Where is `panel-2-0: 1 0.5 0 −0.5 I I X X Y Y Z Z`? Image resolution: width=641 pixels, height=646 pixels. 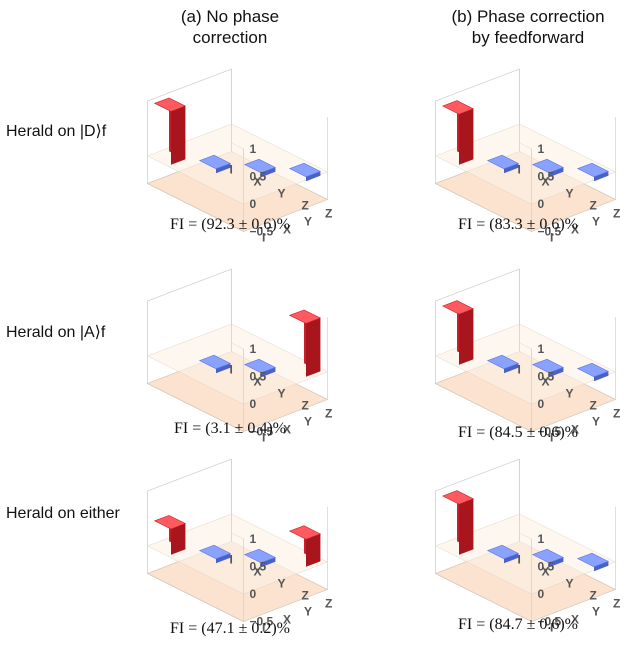
panel-2-0: 1 0.5 0 −0.5 I I X X Y Y Z Z is located at coordinates (233, 537).